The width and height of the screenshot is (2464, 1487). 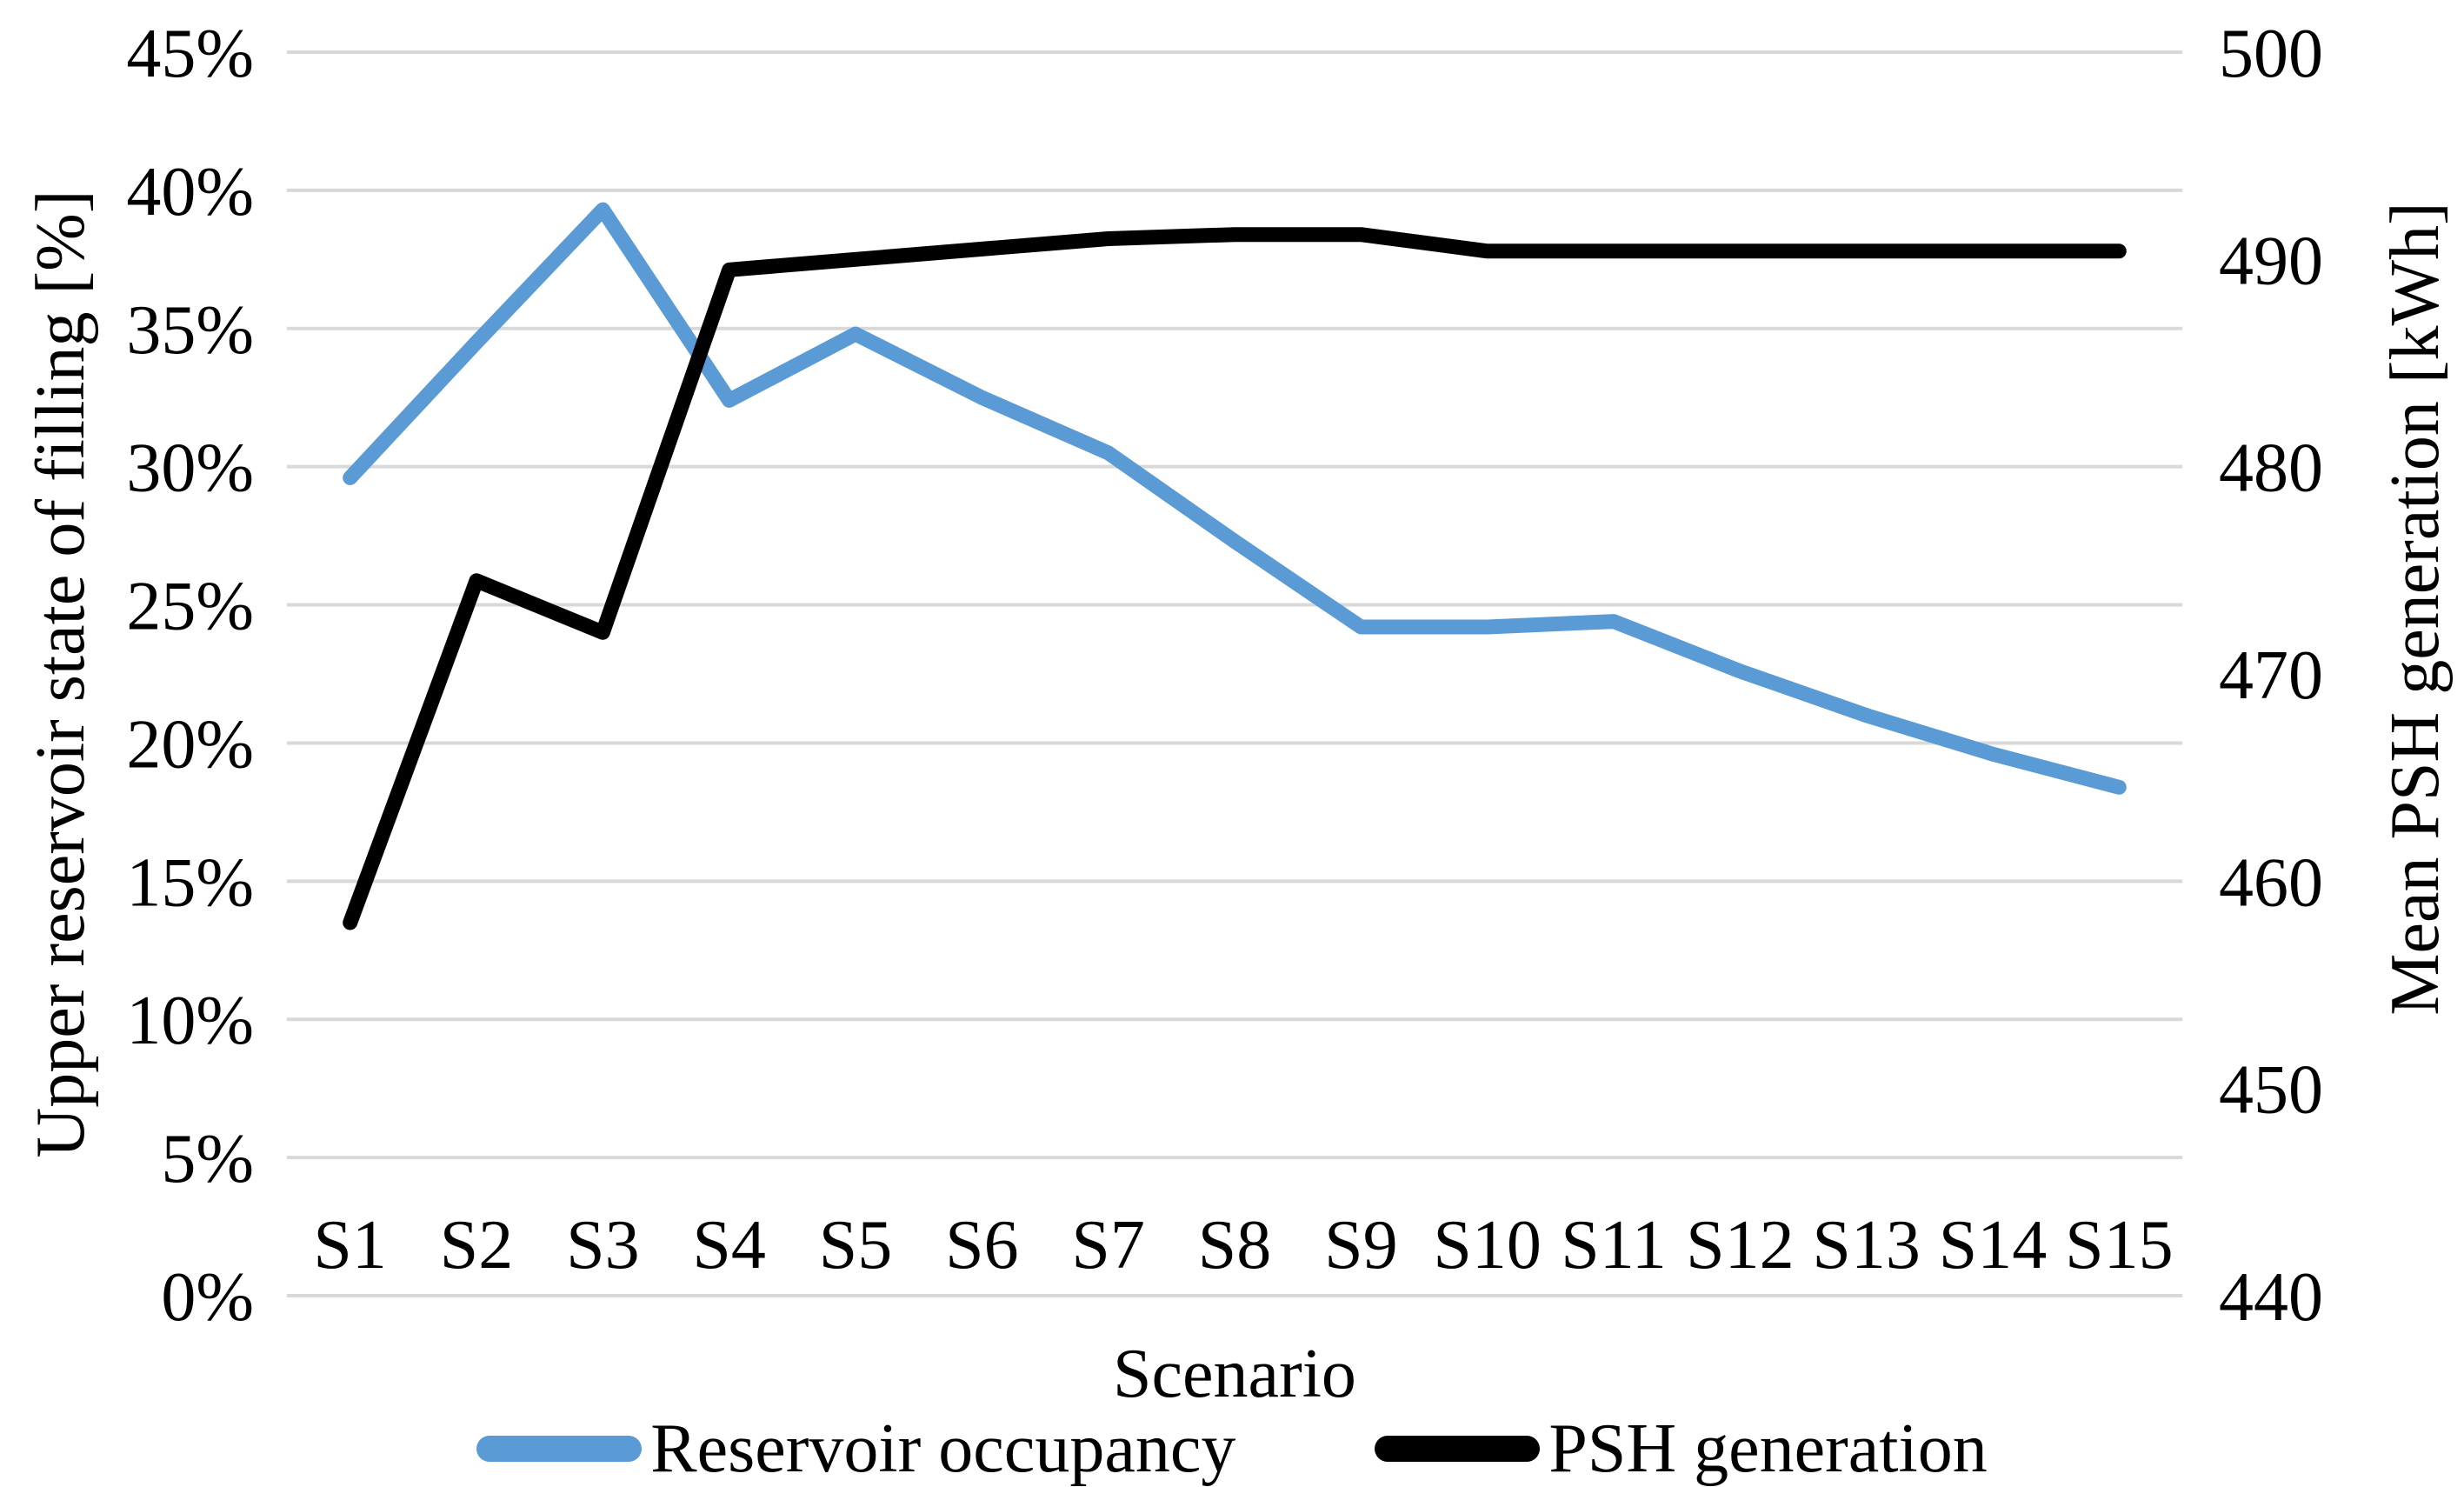 I want to click on y-left-tick-label: 45%, so click(x=190, y=54).